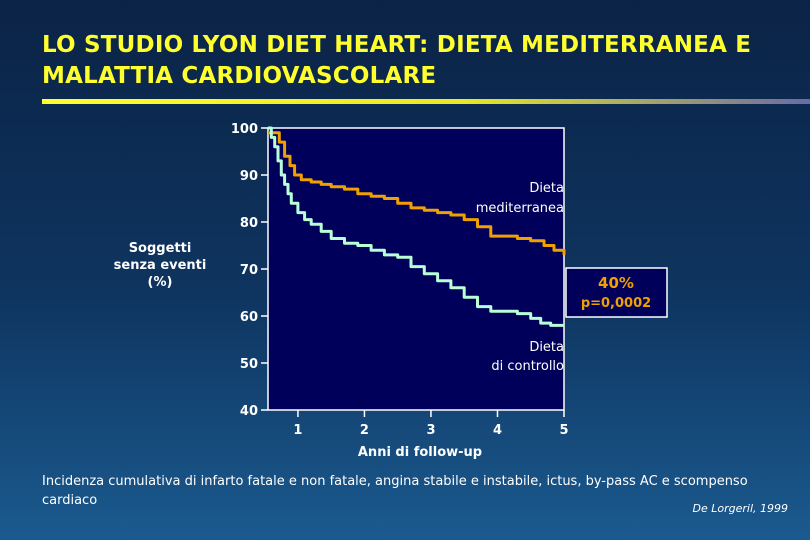  I want to click on annotation-pvalue: p=0,0002, so click(616, 303).